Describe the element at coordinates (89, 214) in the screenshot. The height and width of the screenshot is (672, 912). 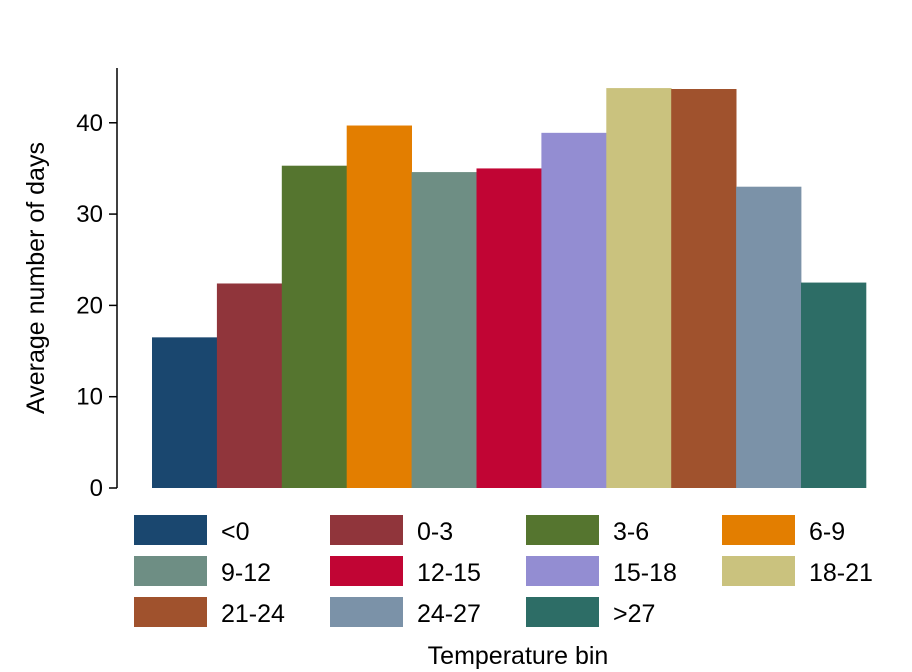
I see `y-tick-label: 30` at that location.